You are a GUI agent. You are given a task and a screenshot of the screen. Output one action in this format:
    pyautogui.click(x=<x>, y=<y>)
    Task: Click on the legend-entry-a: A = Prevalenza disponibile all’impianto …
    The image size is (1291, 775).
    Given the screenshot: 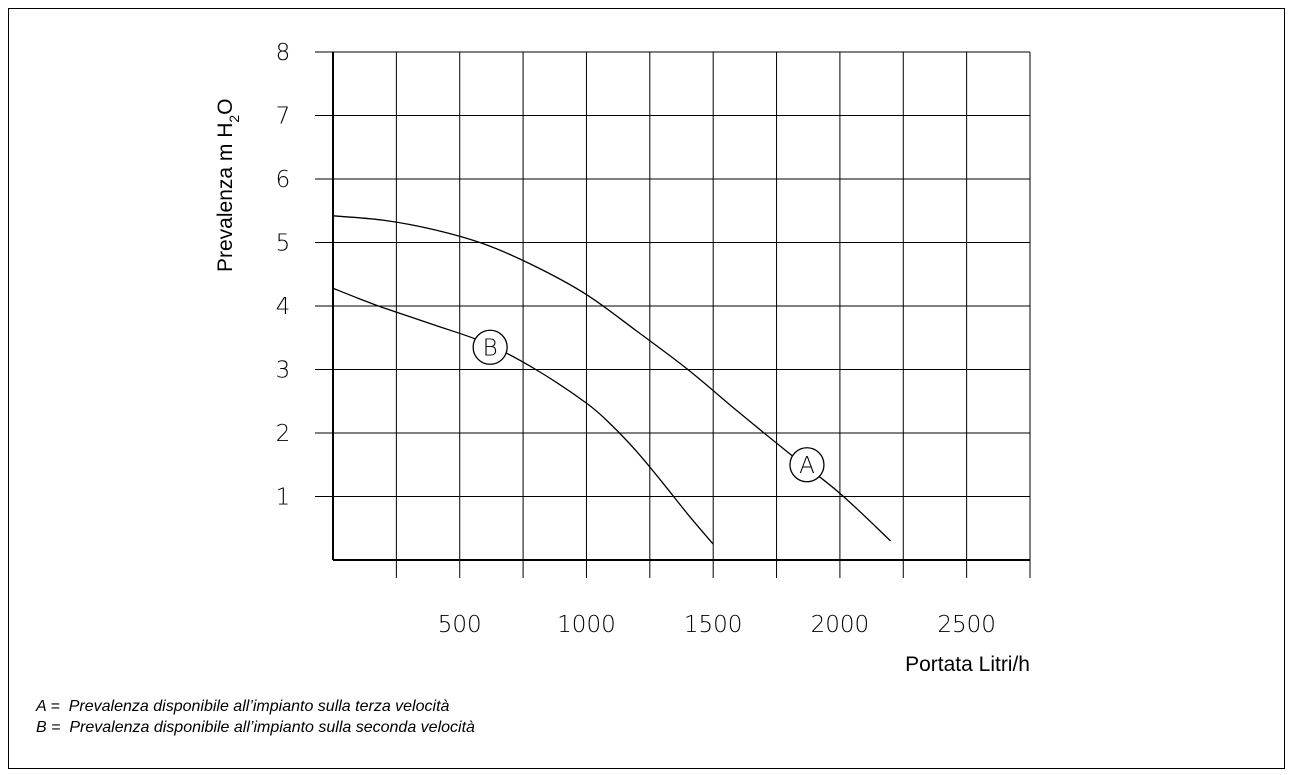 What is the action you would take?
    pyautogui.click(x=243, y=706)
    